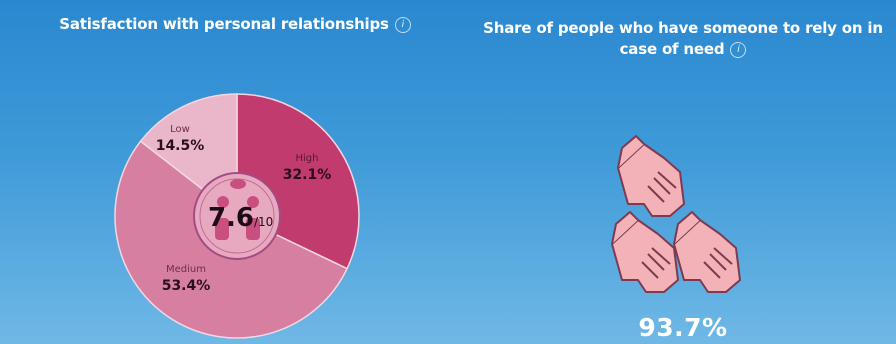  What do you see at coordinates (231, 218) in the screenshot?
I see `center-score: 7.6` at bounding box center [231, 218].